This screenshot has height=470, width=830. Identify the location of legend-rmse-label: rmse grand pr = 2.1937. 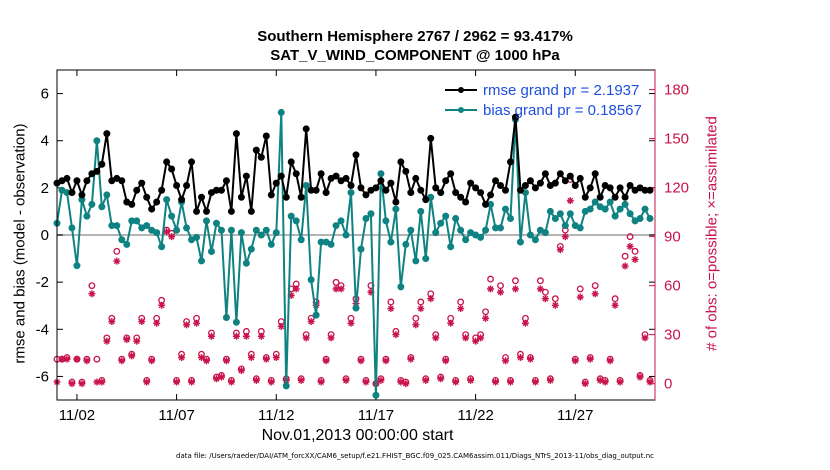
(561, 90).